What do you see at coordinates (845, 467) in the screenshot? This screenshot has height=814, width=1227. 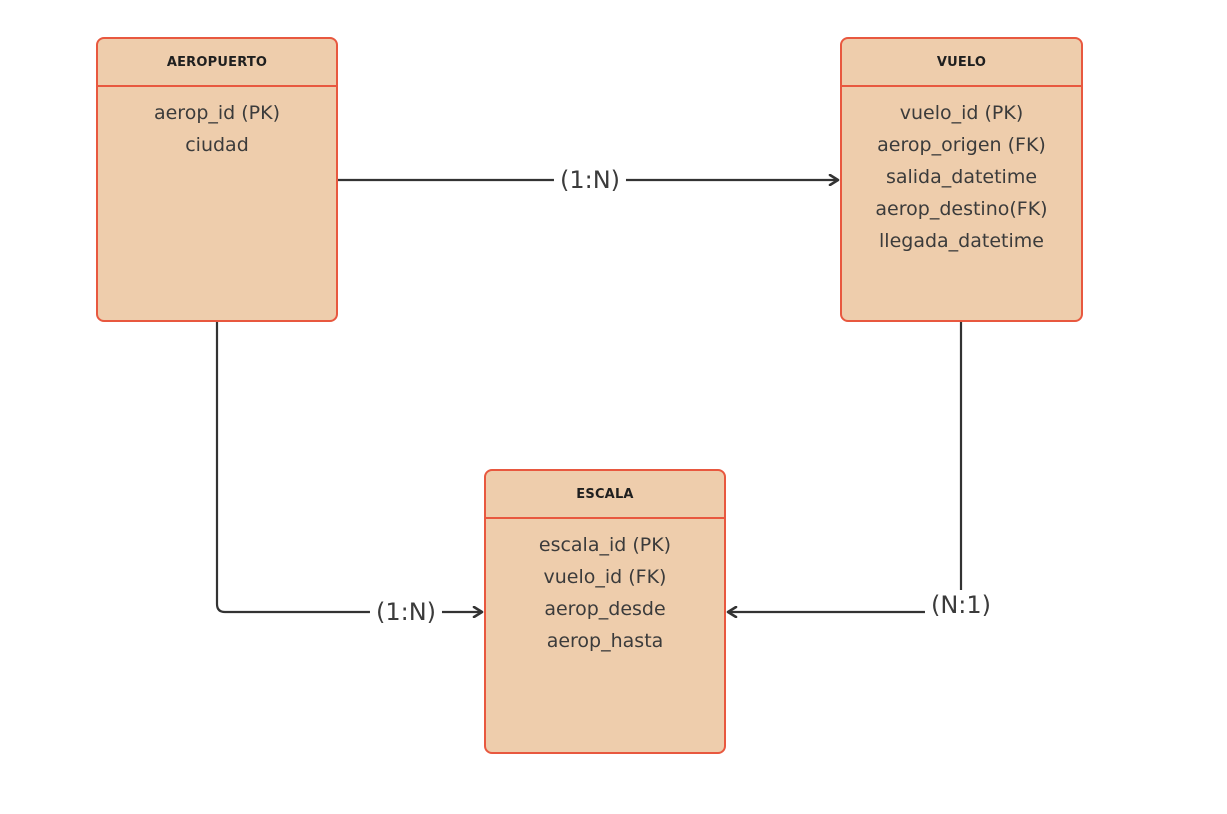 I see `connector-vuelo-escala` at bounding box center [845, 467].